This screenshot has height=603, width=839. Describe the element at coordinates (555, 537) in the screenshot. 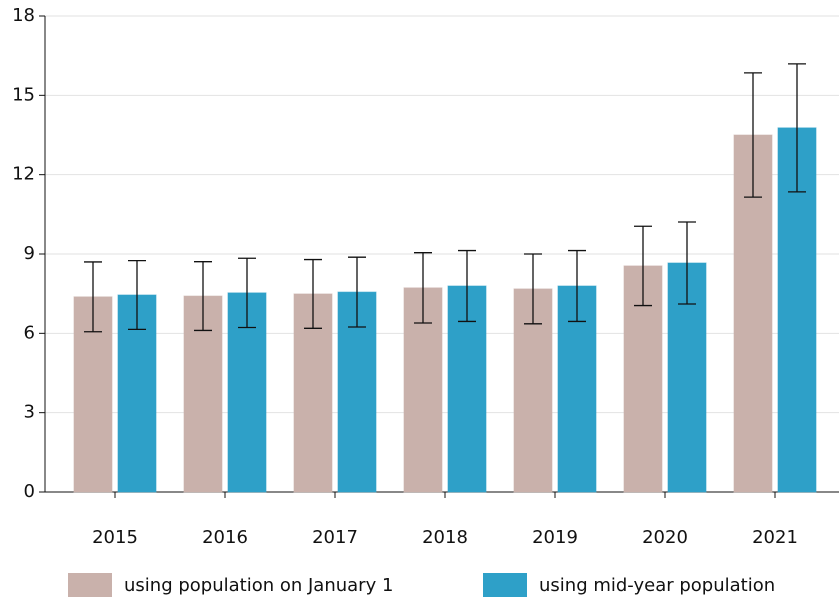

I see `x-tick-label: 2019` at that location.